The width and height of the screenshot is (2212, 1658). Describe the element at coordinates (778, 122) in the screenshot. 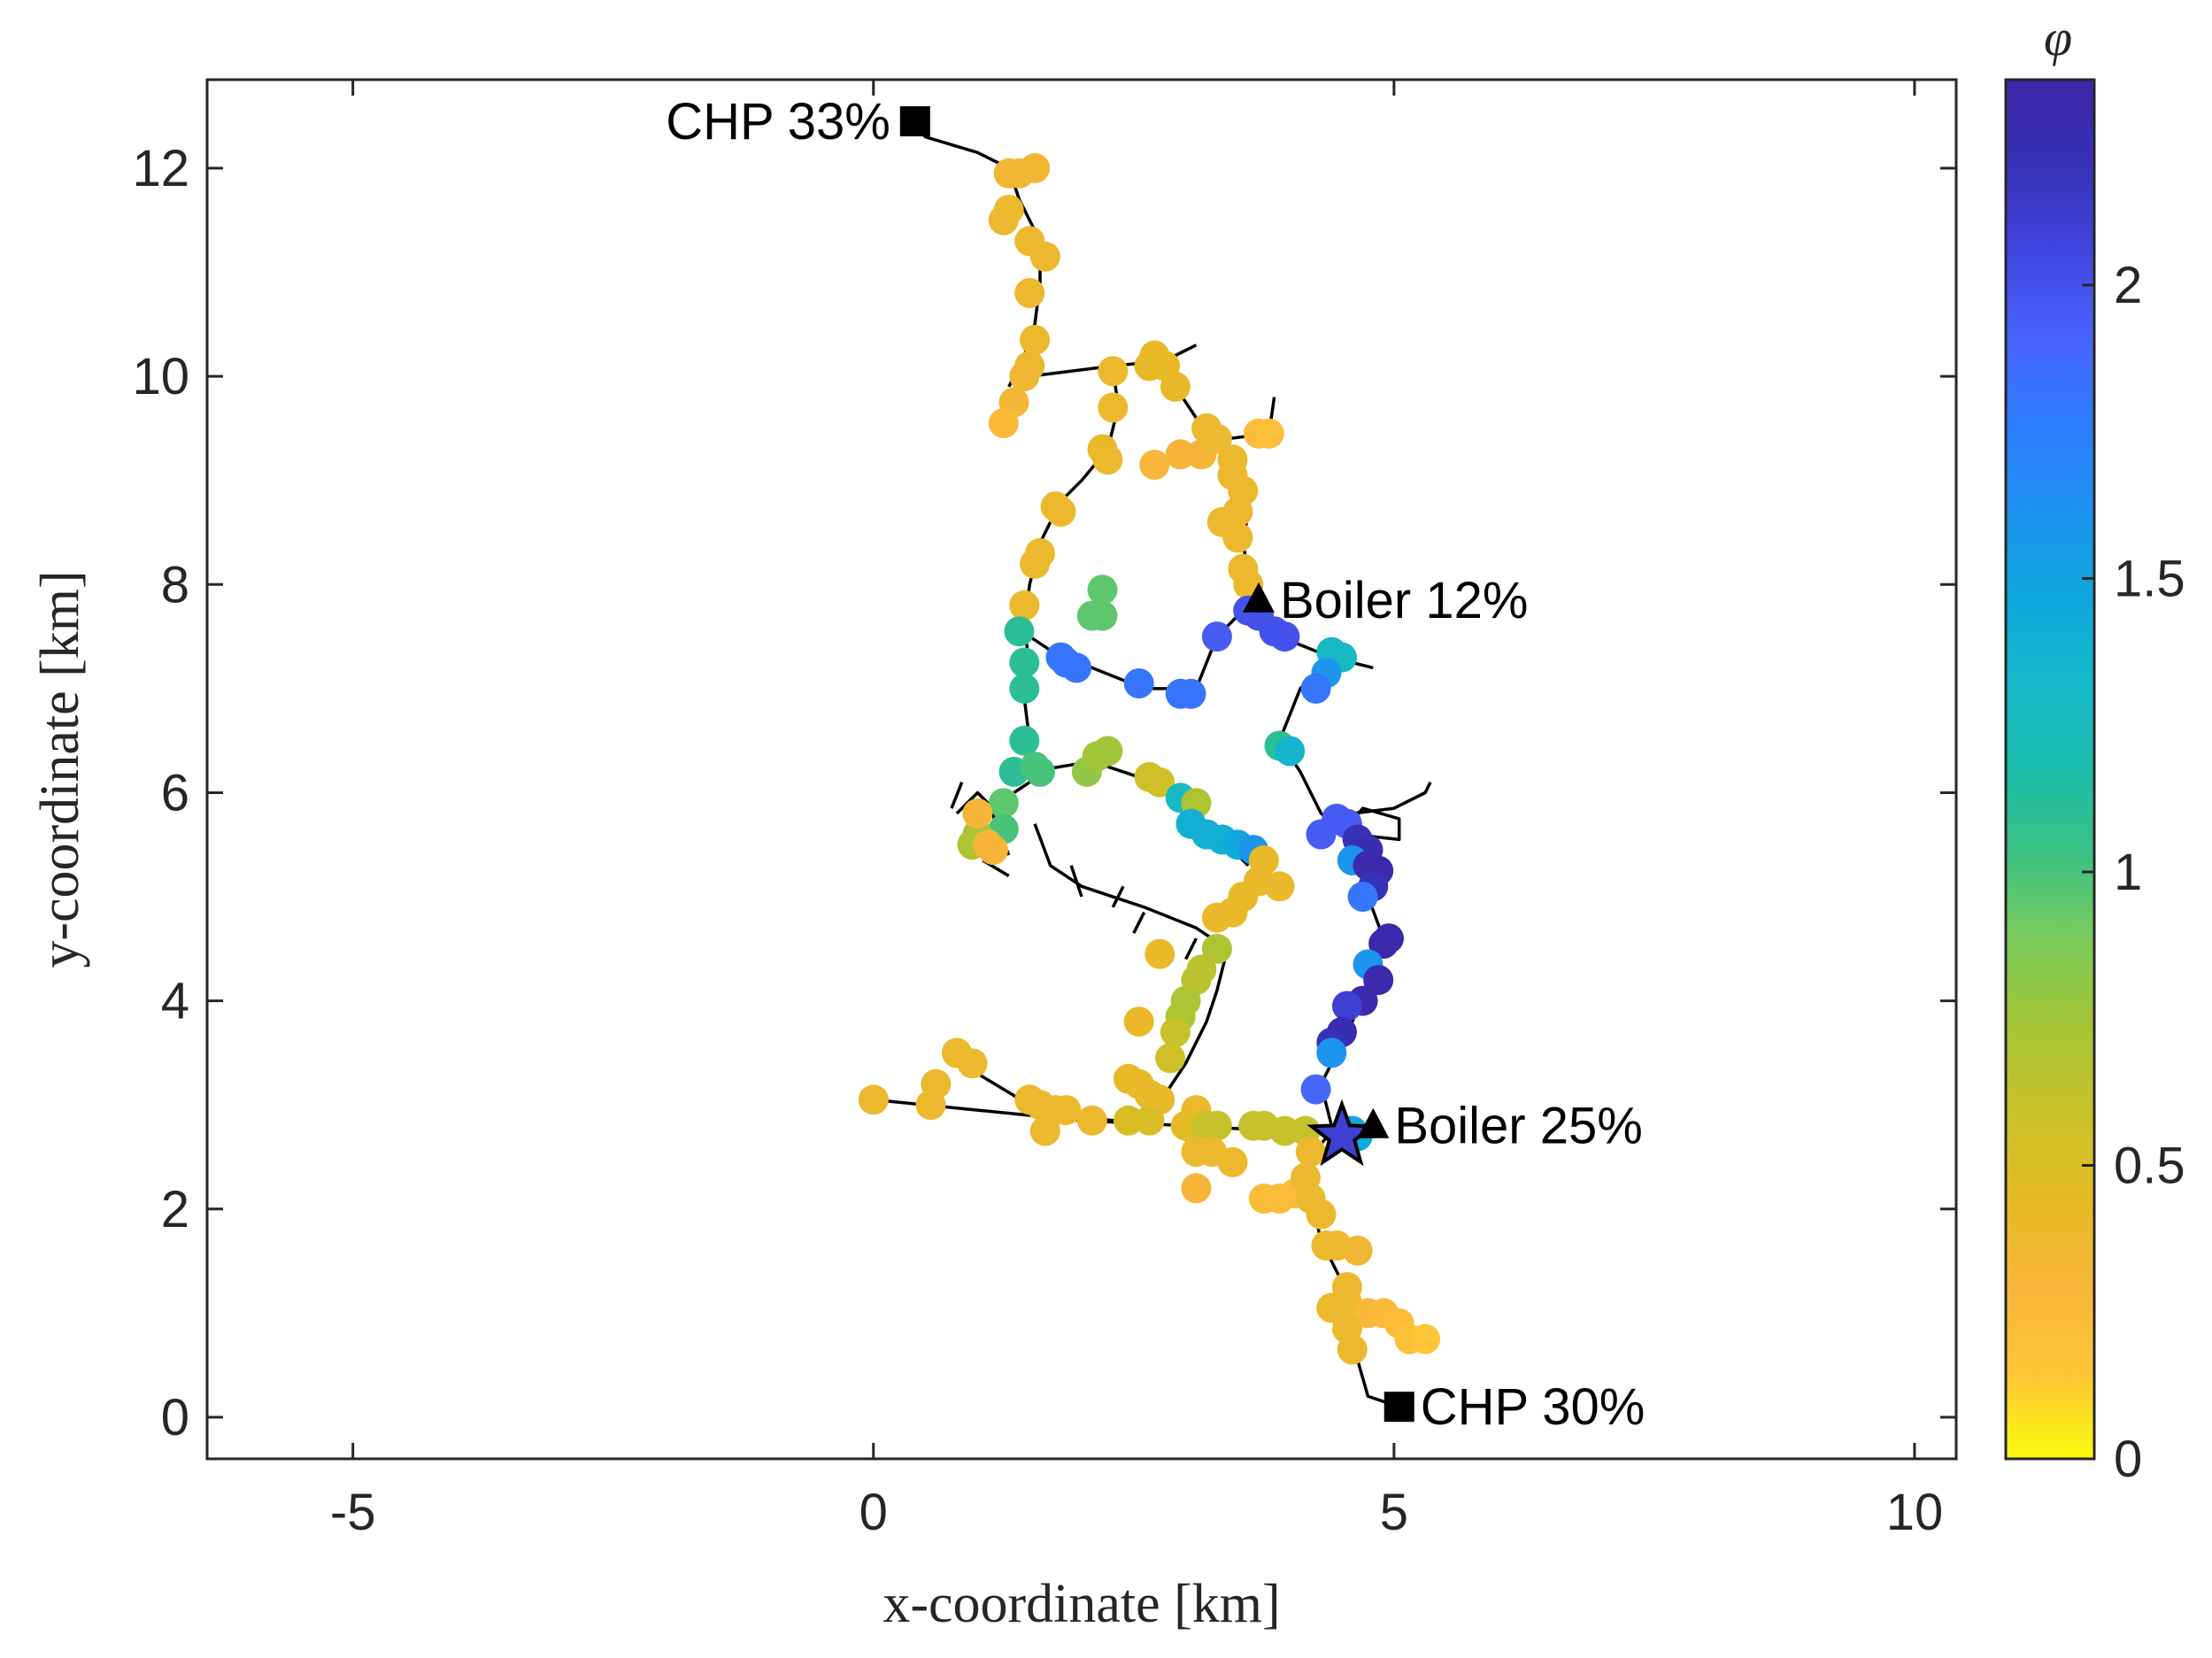

I see `source-label: CHP 33%` at that location.